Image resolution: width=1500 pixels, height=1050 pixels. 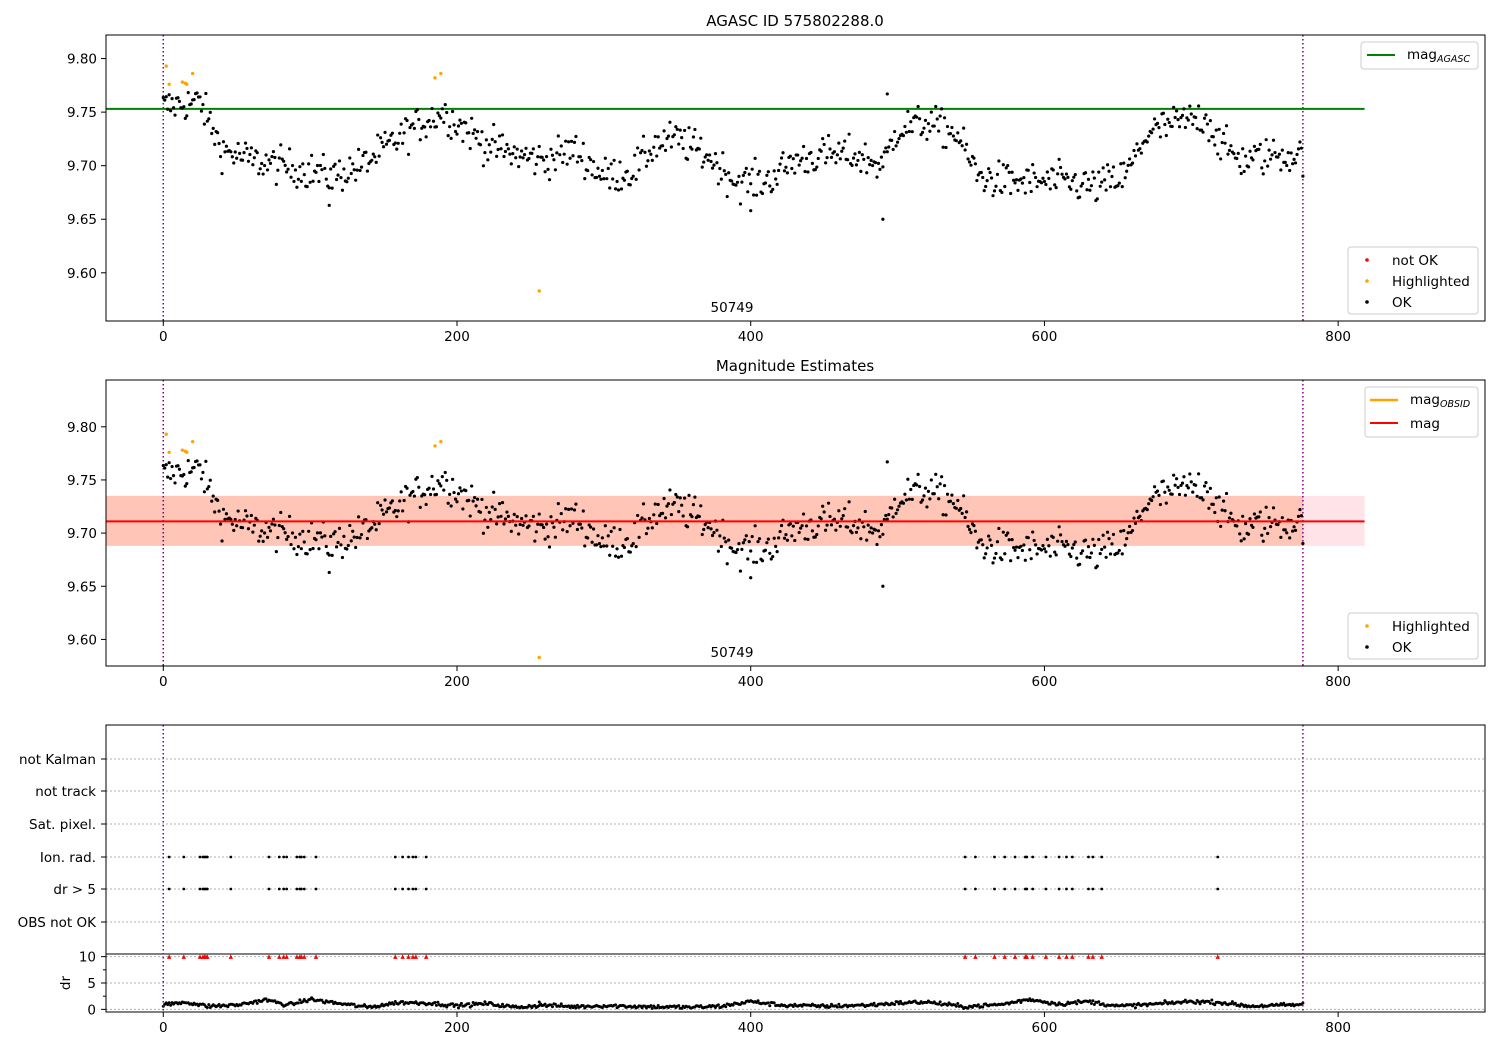 What do you see at coordinates (279, 956) in the screenshot?
I see `dr-capped-marker` at bounding box center [279, 956].